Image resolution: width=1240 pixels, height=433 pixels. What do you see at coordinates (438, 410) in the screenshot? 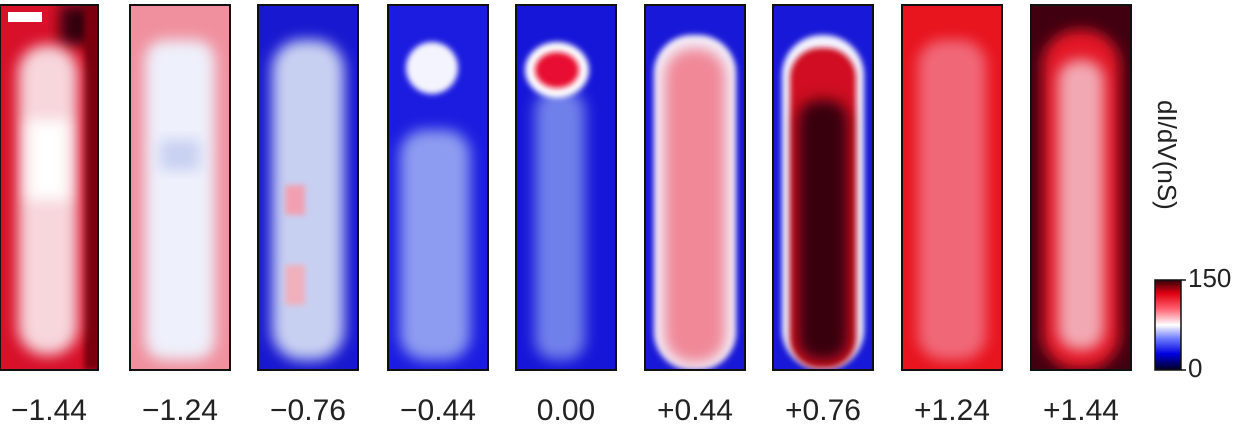
I see `panel-label: −0.44` at bounding box center [438, 410].